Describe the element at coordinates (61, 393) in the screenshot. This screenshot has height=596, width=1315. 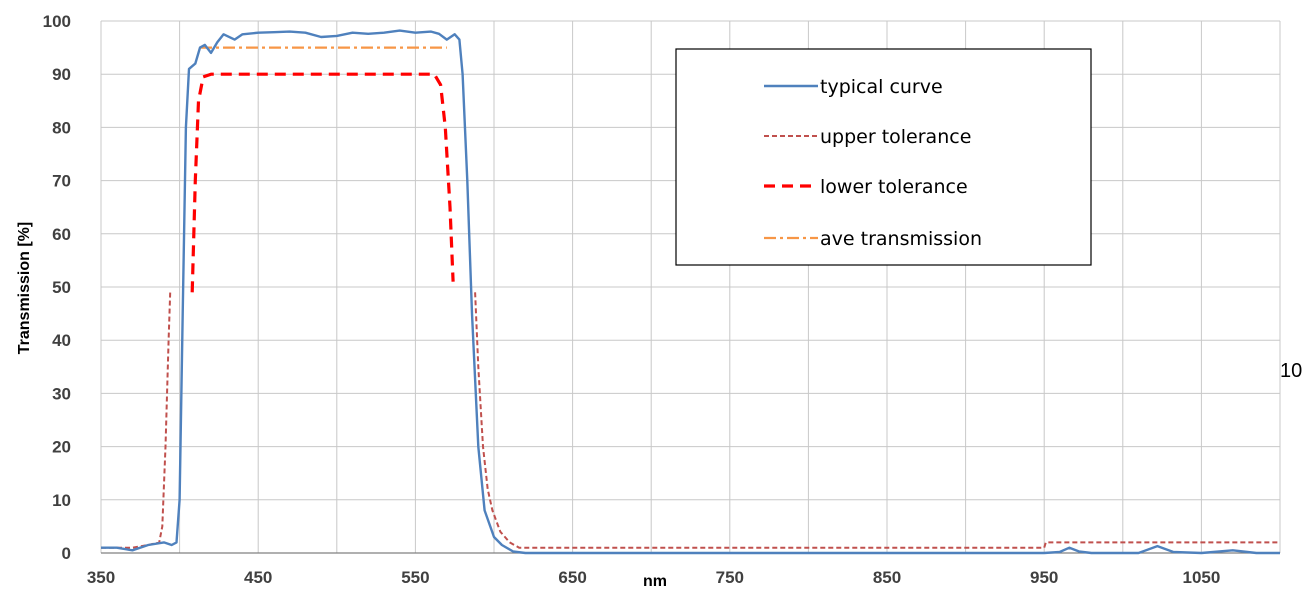
I see `y-tick-label-3: 30` at that location.